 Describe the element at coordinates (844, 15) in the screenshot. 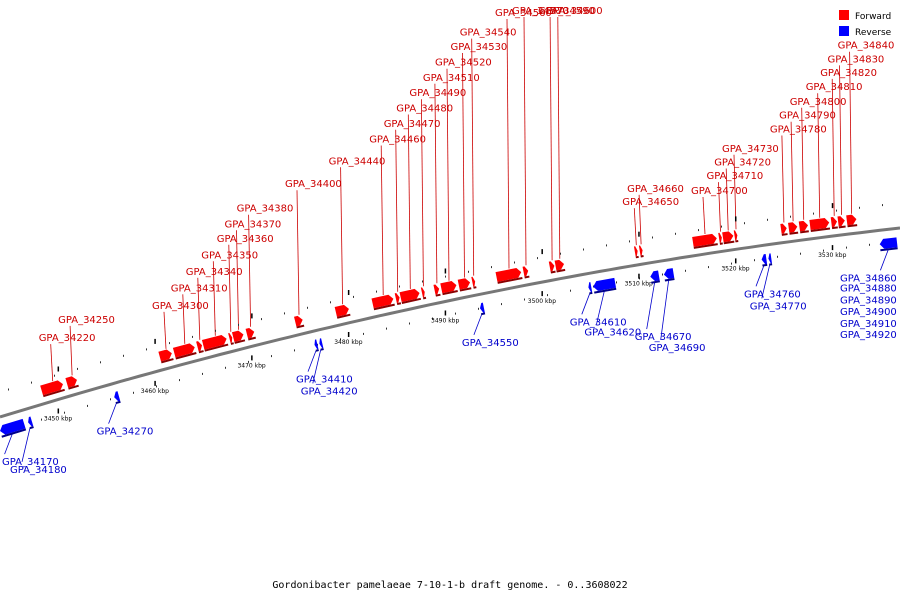

I see `legend-forward-swatch` at that location.